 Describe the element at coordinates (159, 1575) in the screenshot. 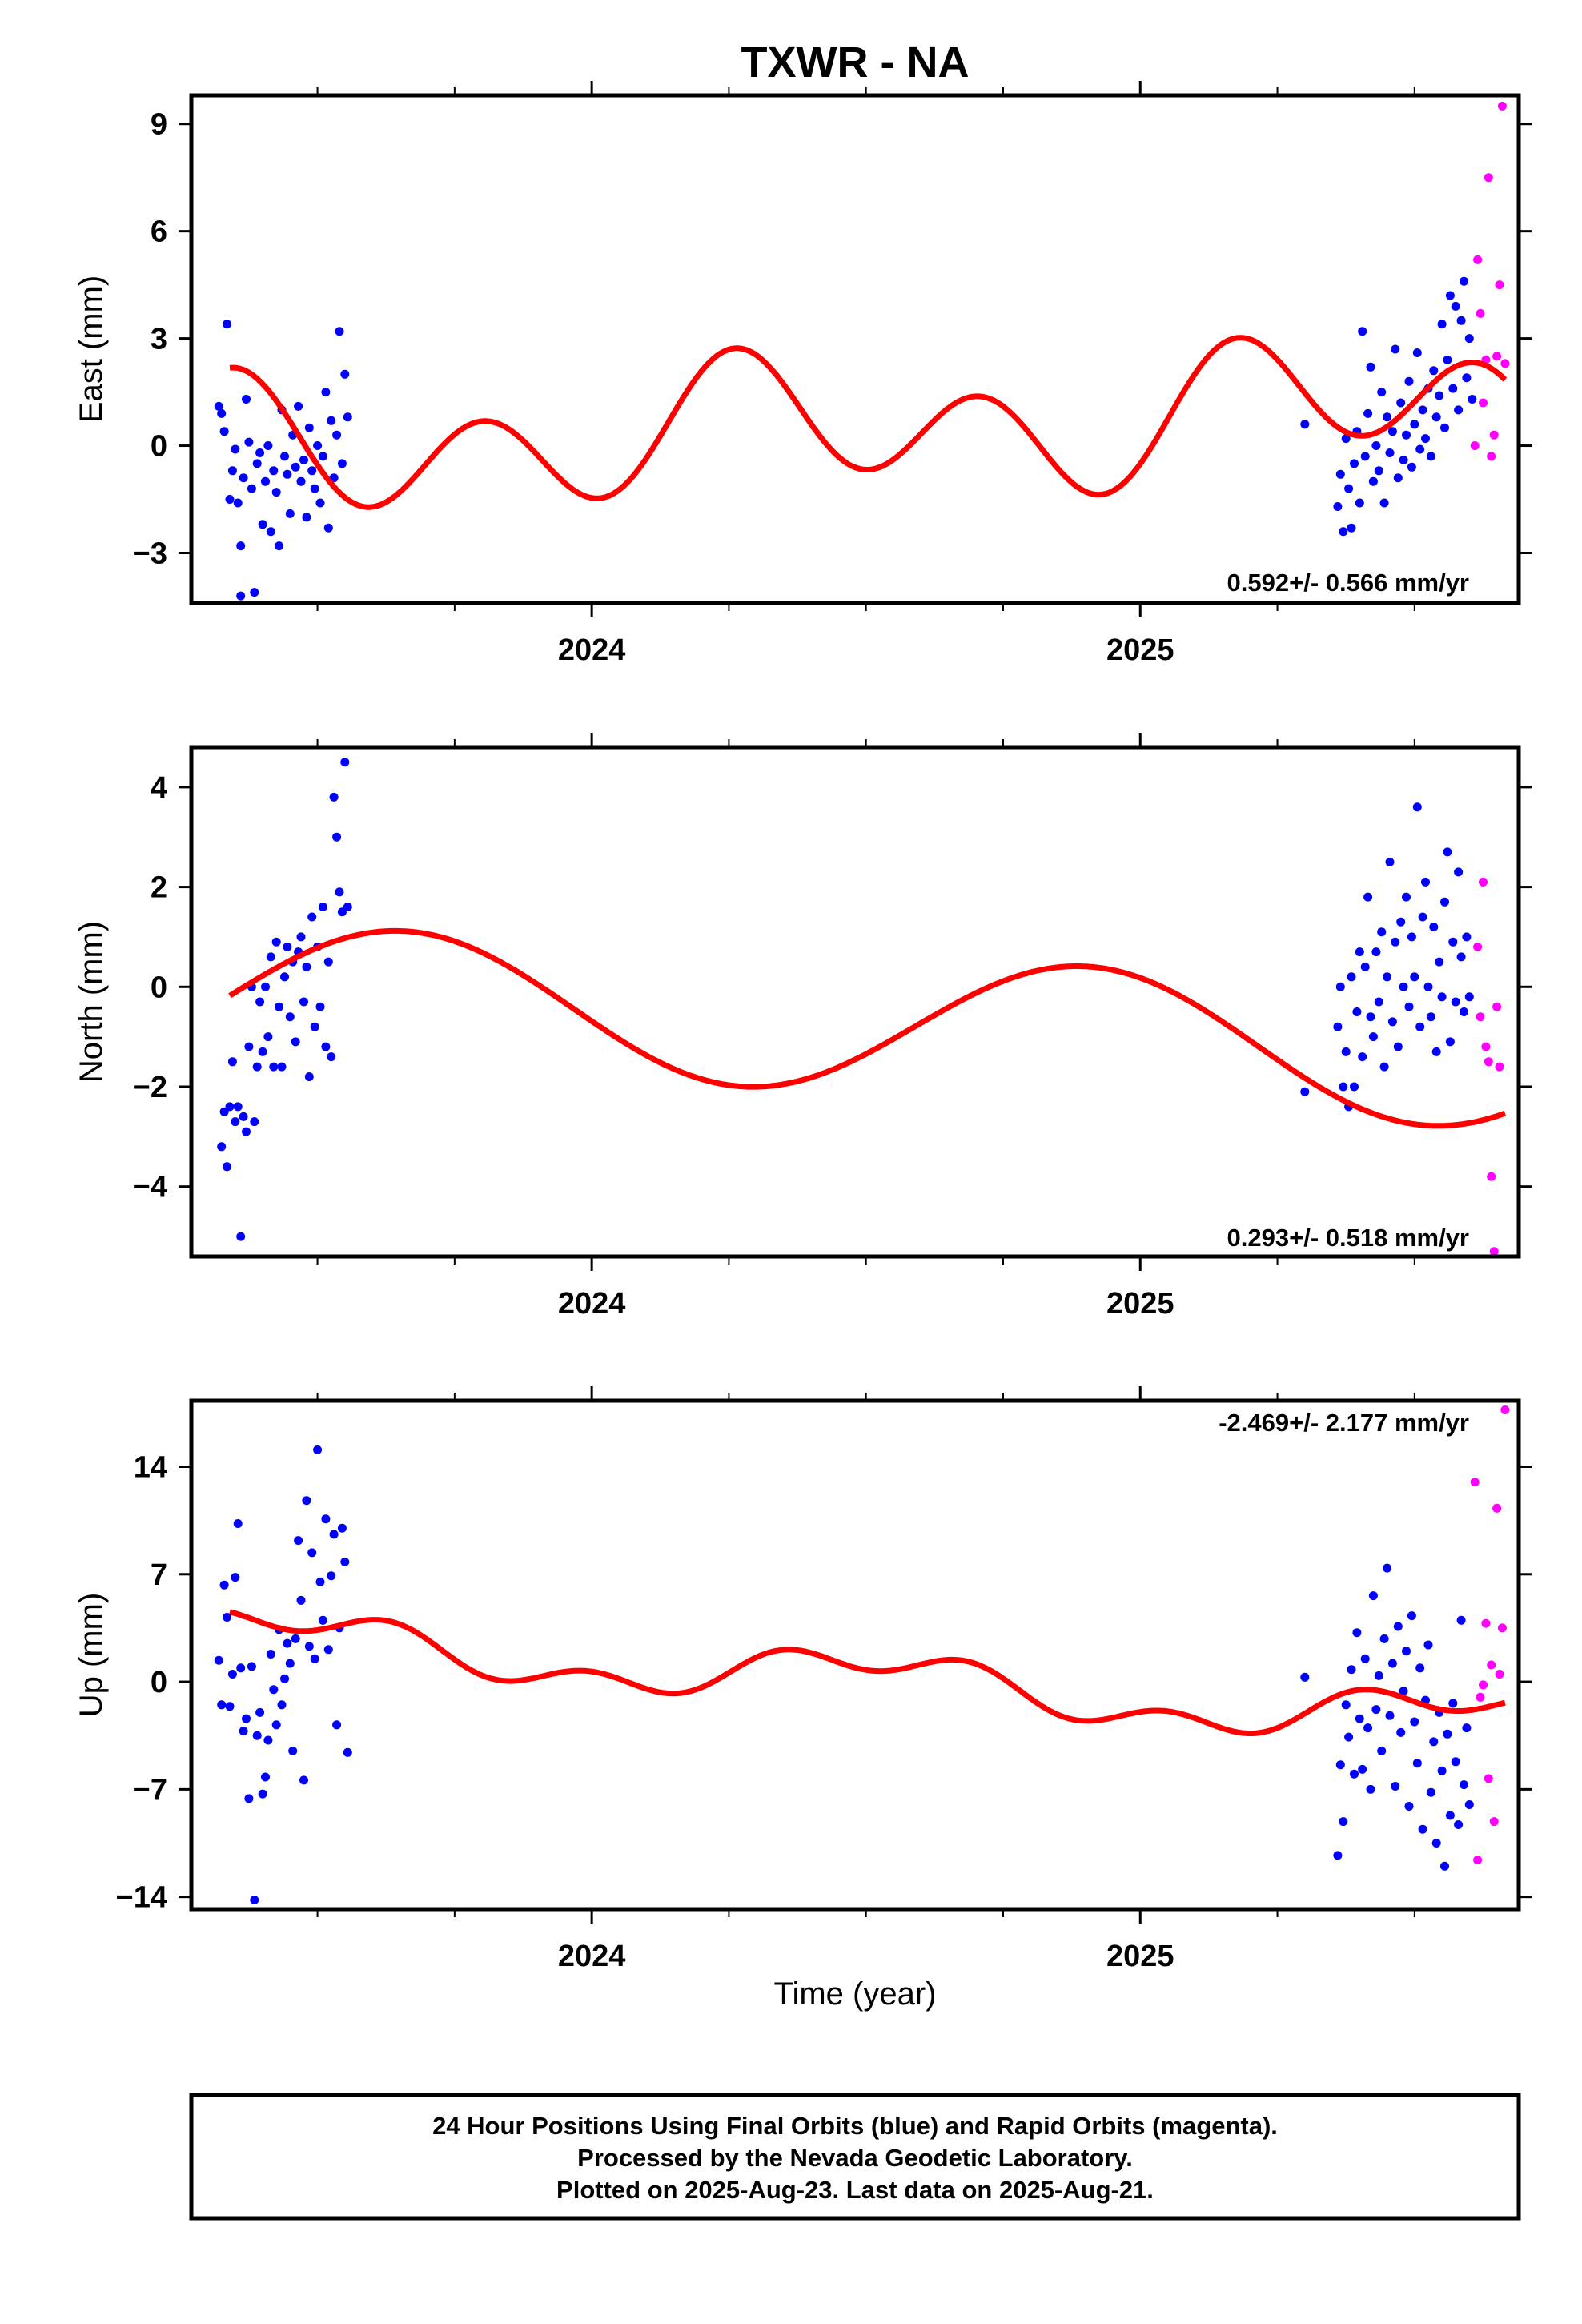

I see `up-ytick-label: 7` at that location.